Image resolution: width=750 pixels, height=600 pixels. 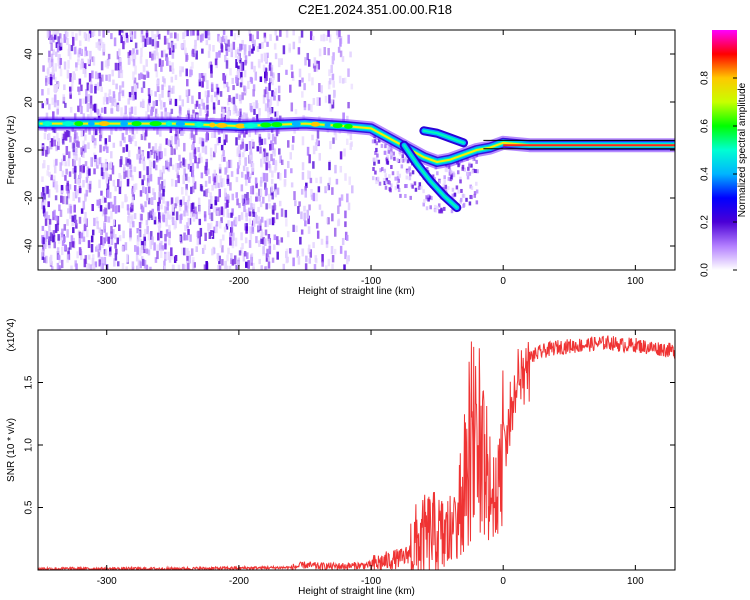 What do you see at coordinates (371, 581) in the screenshot?
I see `x-tick-label: -100` at bounding box center [371, 581].